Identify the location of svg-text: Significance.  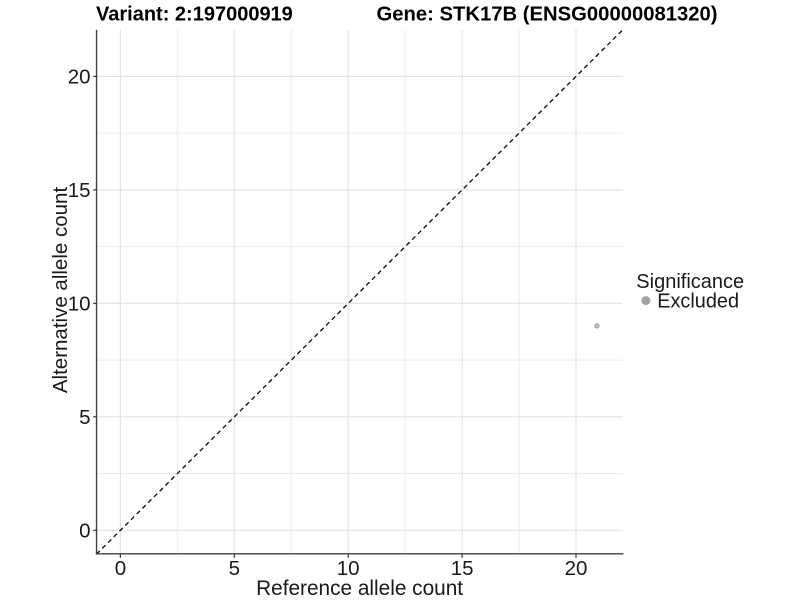
(690, 282).